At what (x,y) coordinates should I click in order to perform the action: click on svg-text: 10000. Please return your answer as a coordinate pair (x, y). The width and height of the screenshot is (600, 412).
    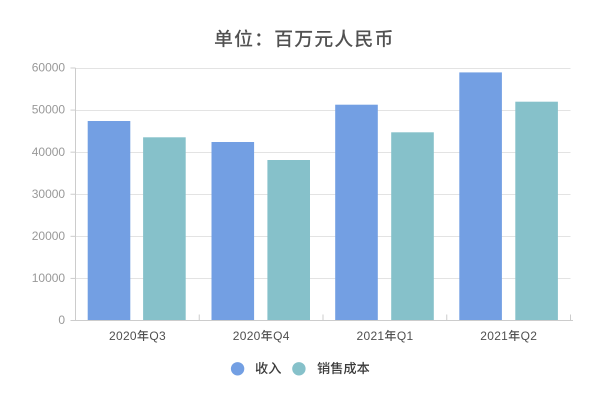
    Looking at the image, I should click on (49, 278).